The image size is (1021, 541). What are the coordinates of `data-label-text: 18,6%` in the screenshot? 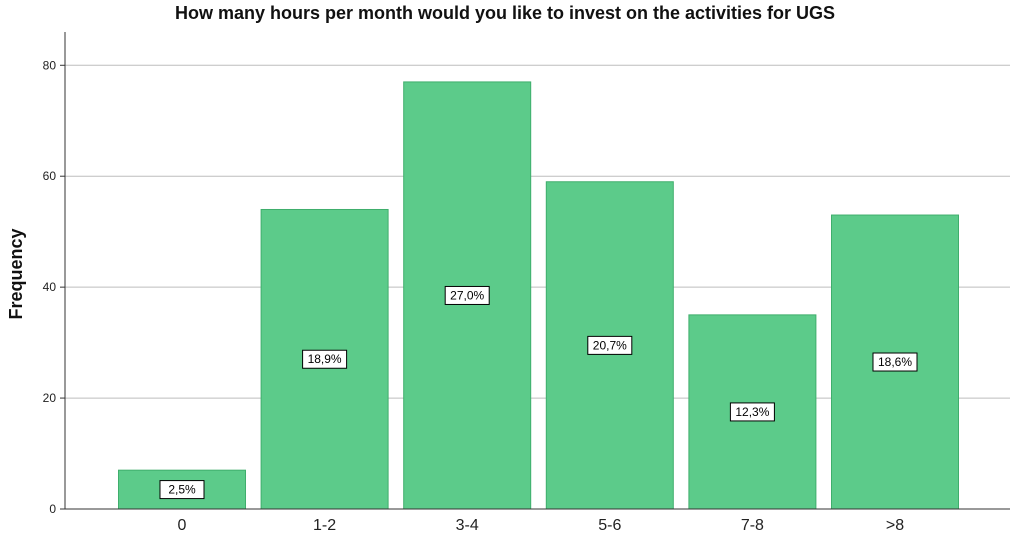 It's located at (895, 362).